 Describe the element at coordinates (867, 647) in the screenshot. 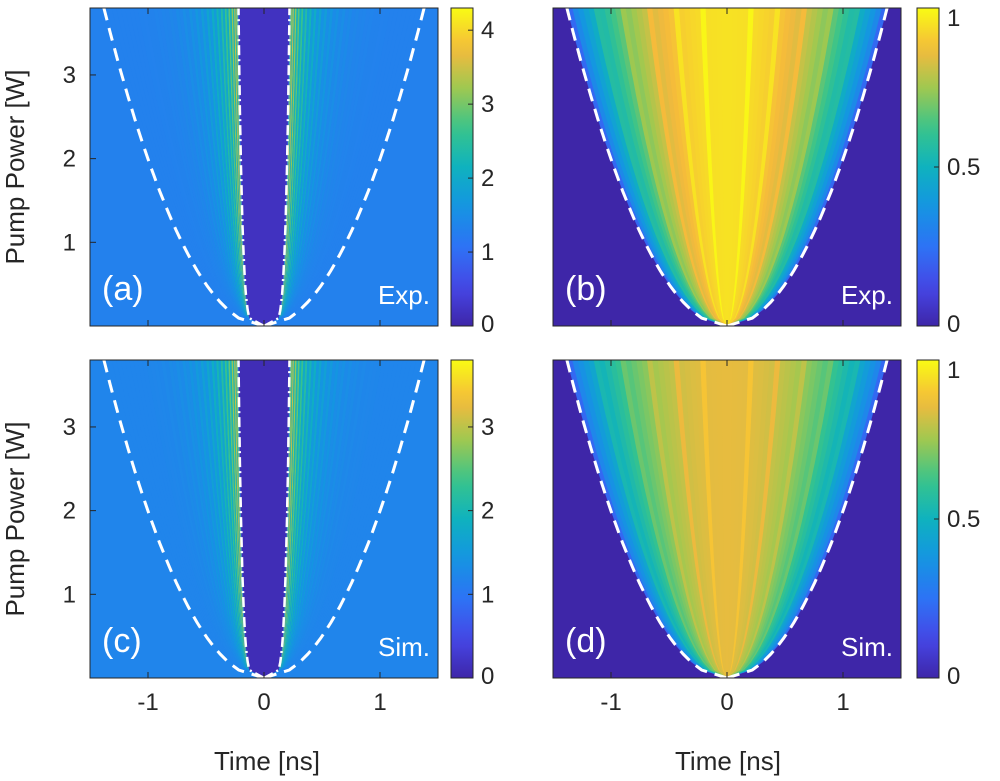

I see `panel-source-d: Sim.` at that location.